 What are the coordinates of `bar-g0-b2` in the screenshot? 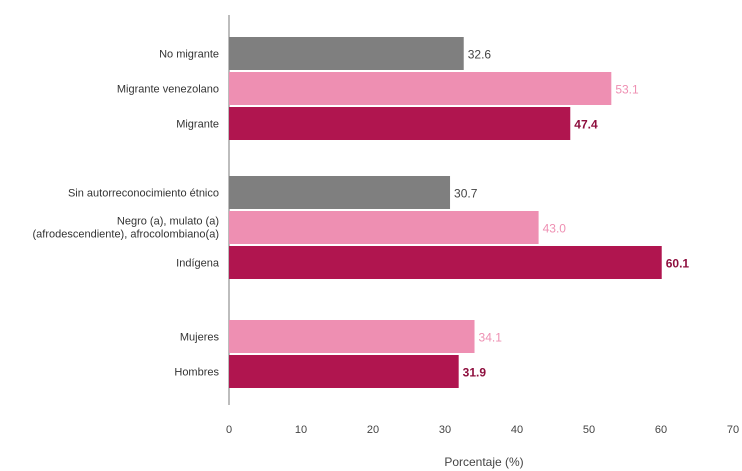 It's located at (400, 123).